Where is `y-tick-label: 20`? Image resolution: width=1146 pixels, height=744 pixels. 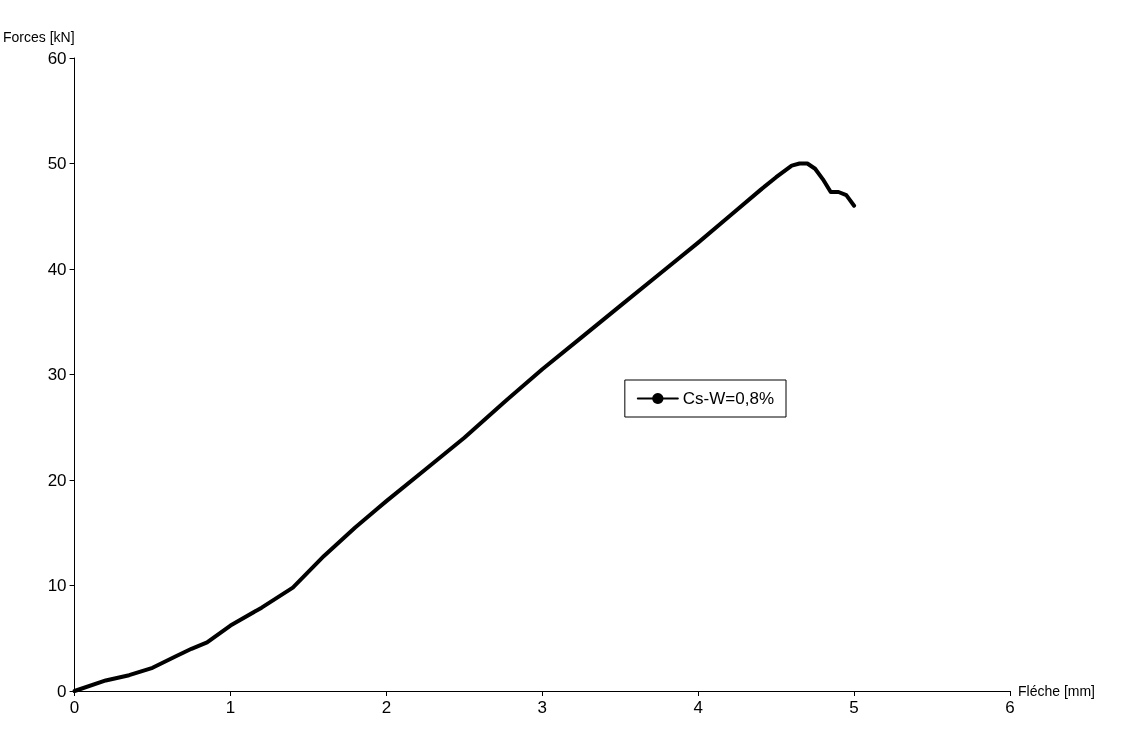
y-tick-label: 20 is located at coordinates (57, 480).